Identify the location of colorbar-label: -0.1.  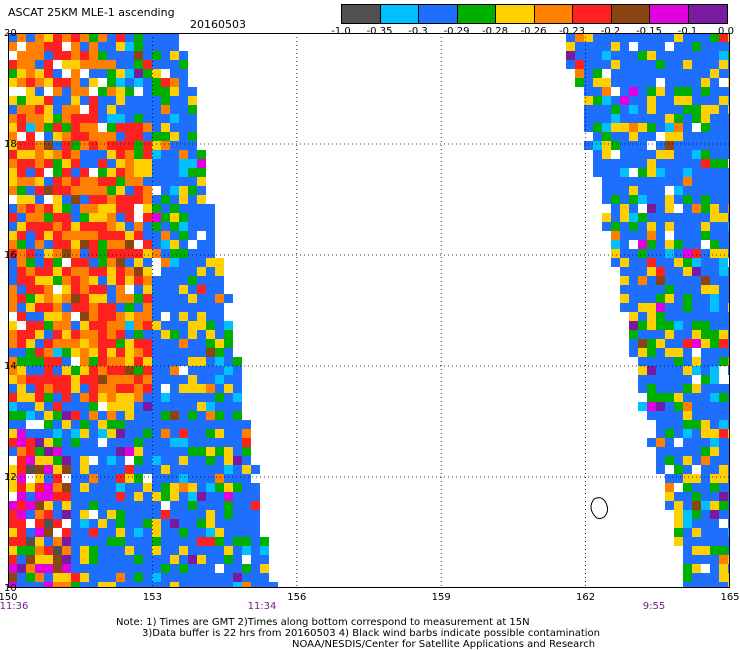
(687, 31).